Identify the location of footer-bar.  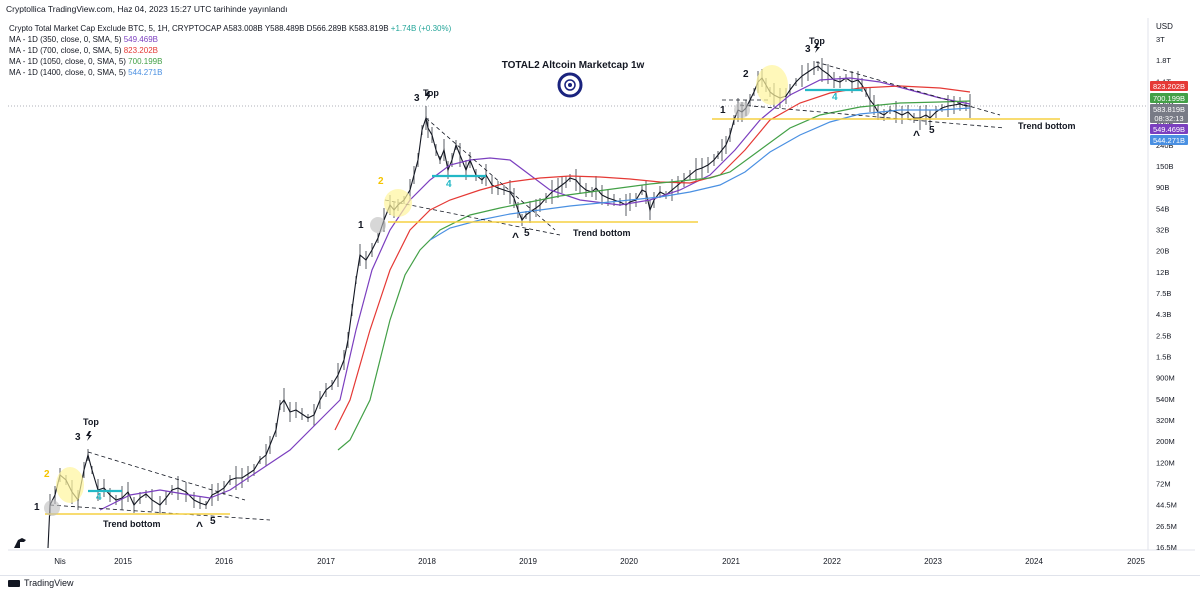
(600, 584).